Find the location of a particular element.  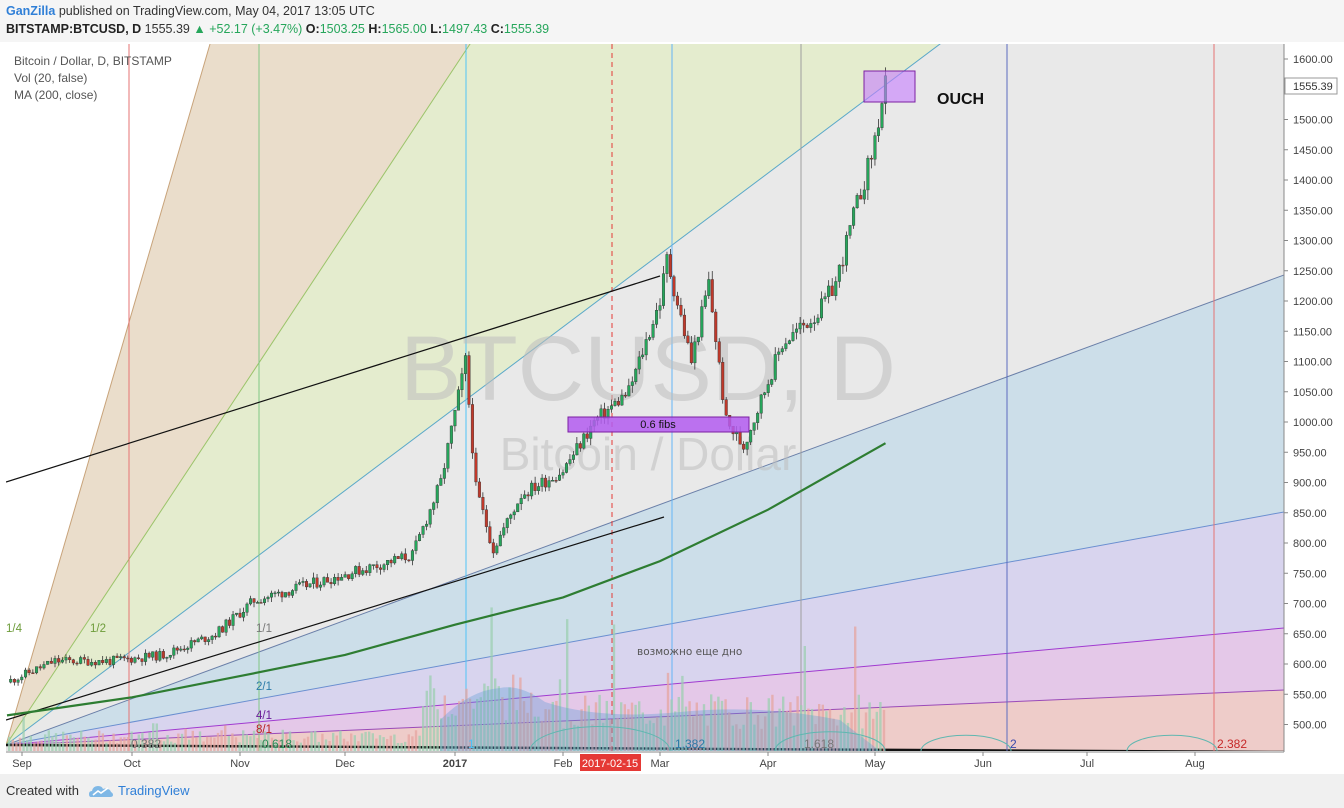

tradingview-logo-icon is located at coordinates (101, 791).